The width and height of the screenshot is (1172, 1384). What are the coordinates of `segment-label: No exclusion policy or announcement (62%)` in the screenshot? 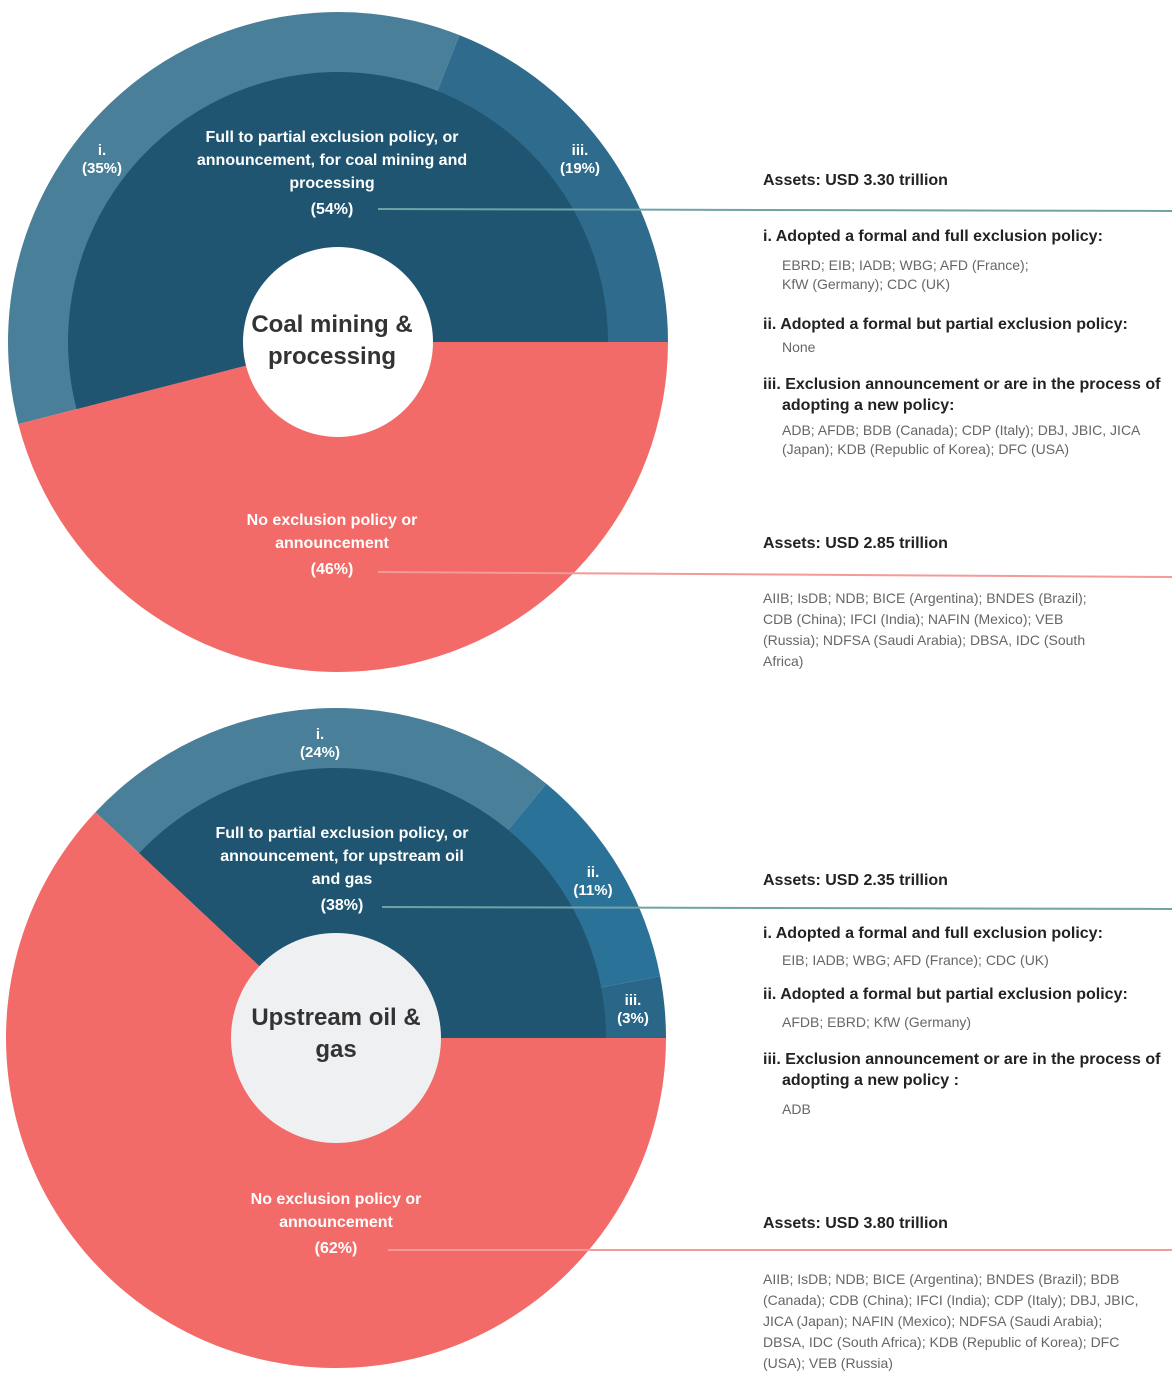 It's located at (336, 1224).